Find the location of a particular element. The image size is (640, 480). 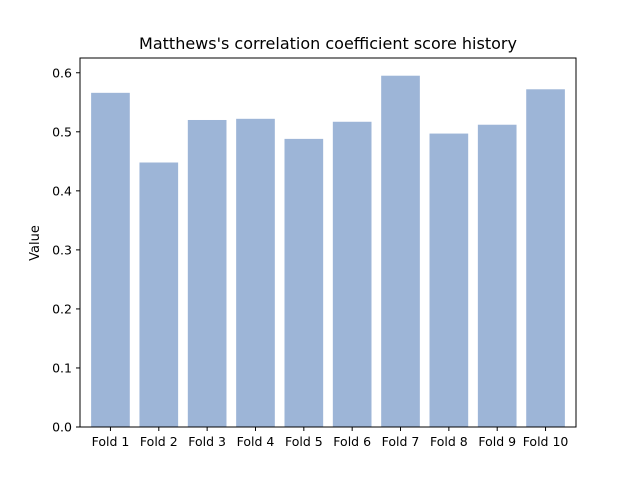

x-tick-label: Fold 1 is located at coordinates (111, 441).